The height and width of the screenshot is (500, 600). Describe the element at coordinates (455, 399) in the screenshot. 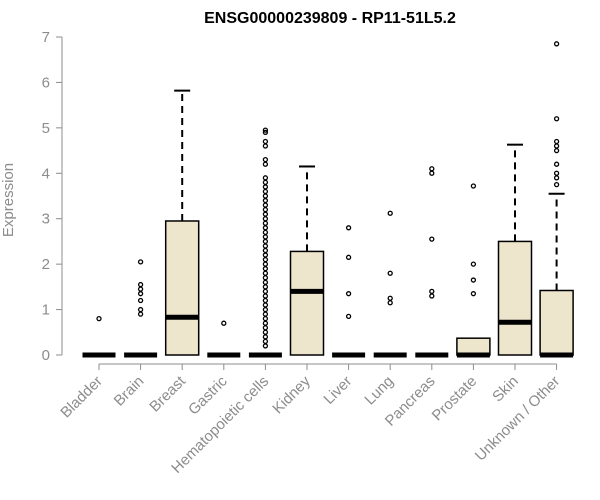

I see `x-tick-label: Prostate` at that location.